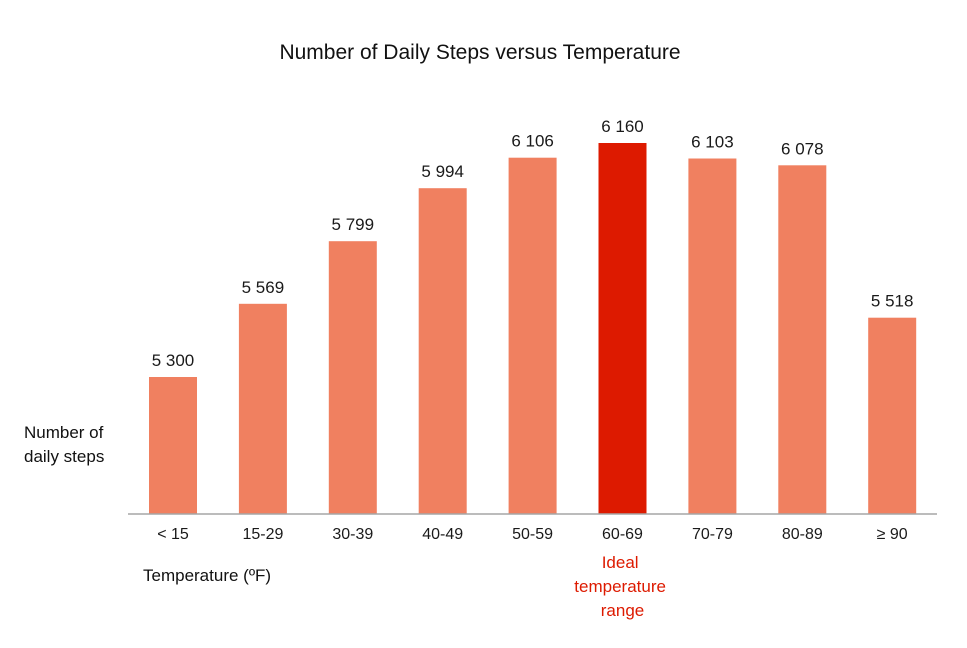 This screenshot has width=967, height=648. What do you see at coordinates (173, 534) in the screenshot?
I see `tick-label-0: < 15` at bounding box center [173, 534].